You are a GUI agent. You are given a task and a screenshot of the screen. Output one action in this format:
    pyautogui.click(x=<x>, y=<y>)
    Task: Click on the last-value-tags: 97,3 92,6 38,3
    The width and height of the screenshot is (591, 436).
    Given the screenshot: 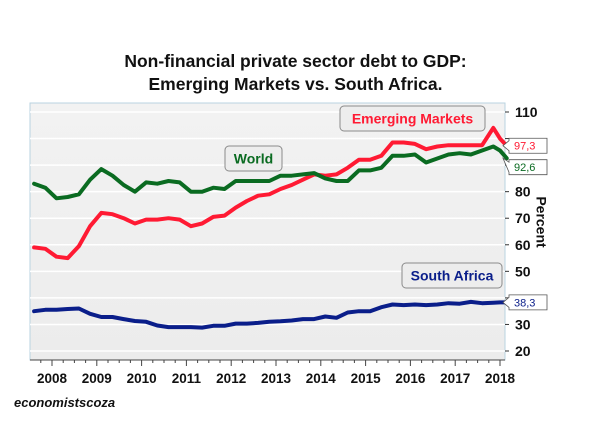 What is the action you would take?
    pyautogui.click(x=525, y=224)
    